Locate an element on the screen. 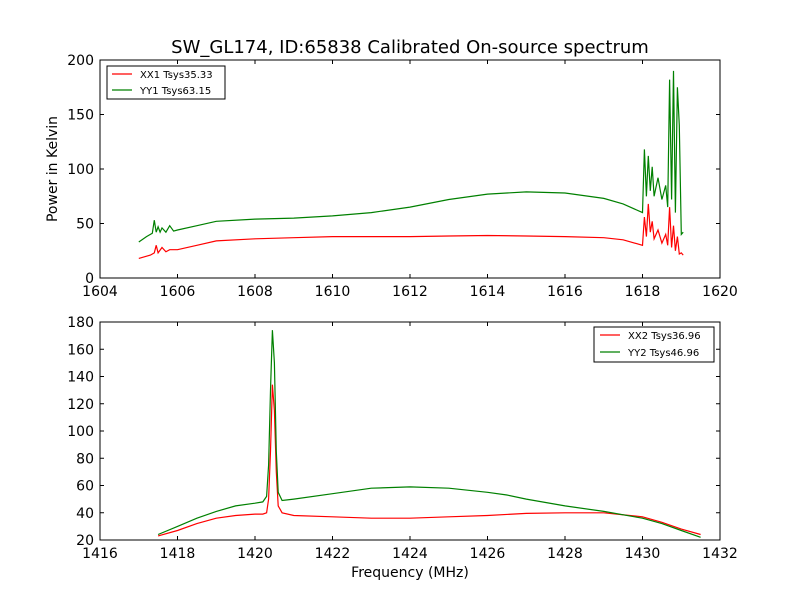 This screenshot has width=800, height=600. bottom-ytick-label: 80 is located at coordinates (85, 459).